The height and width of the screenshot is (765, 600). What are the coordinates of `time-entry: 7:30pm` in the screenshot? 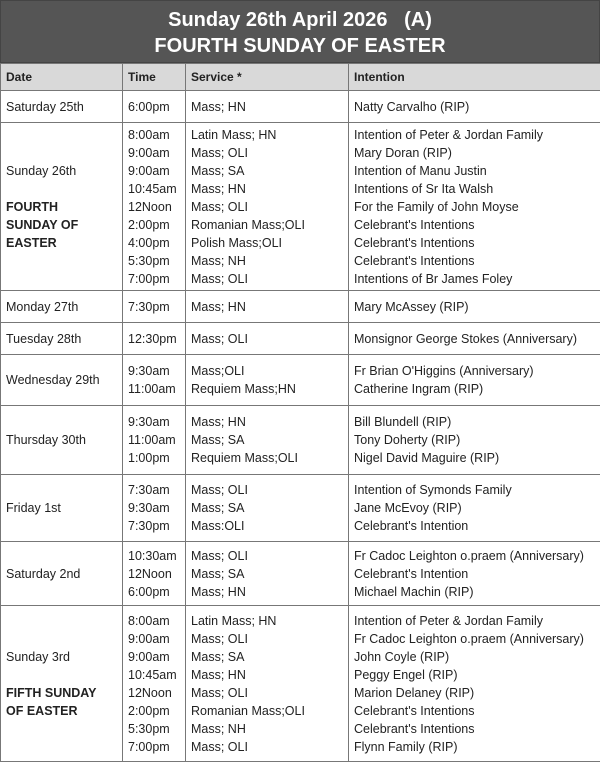 It's located at (154, 526).